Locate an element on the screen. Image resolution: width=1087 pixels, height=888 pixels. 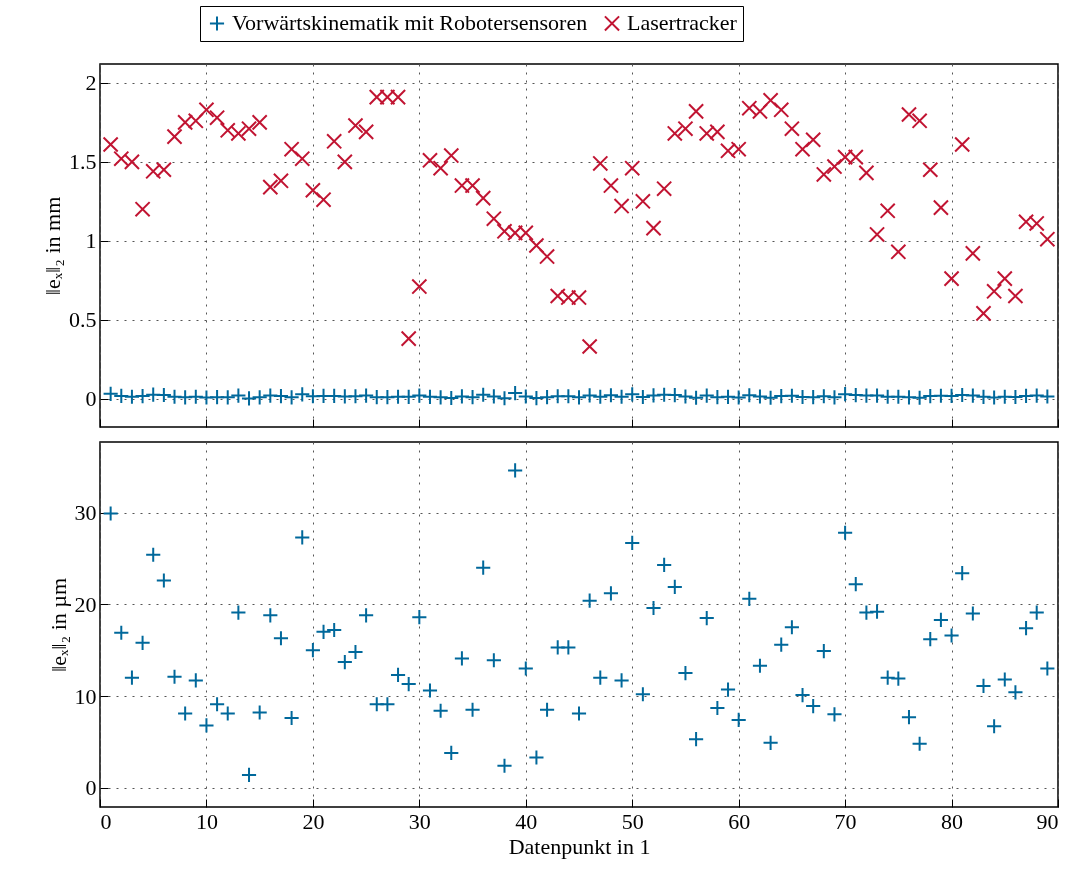
y-axis-title: ‖eₓ‖₂ in µm is located at coordinates (58, 625).